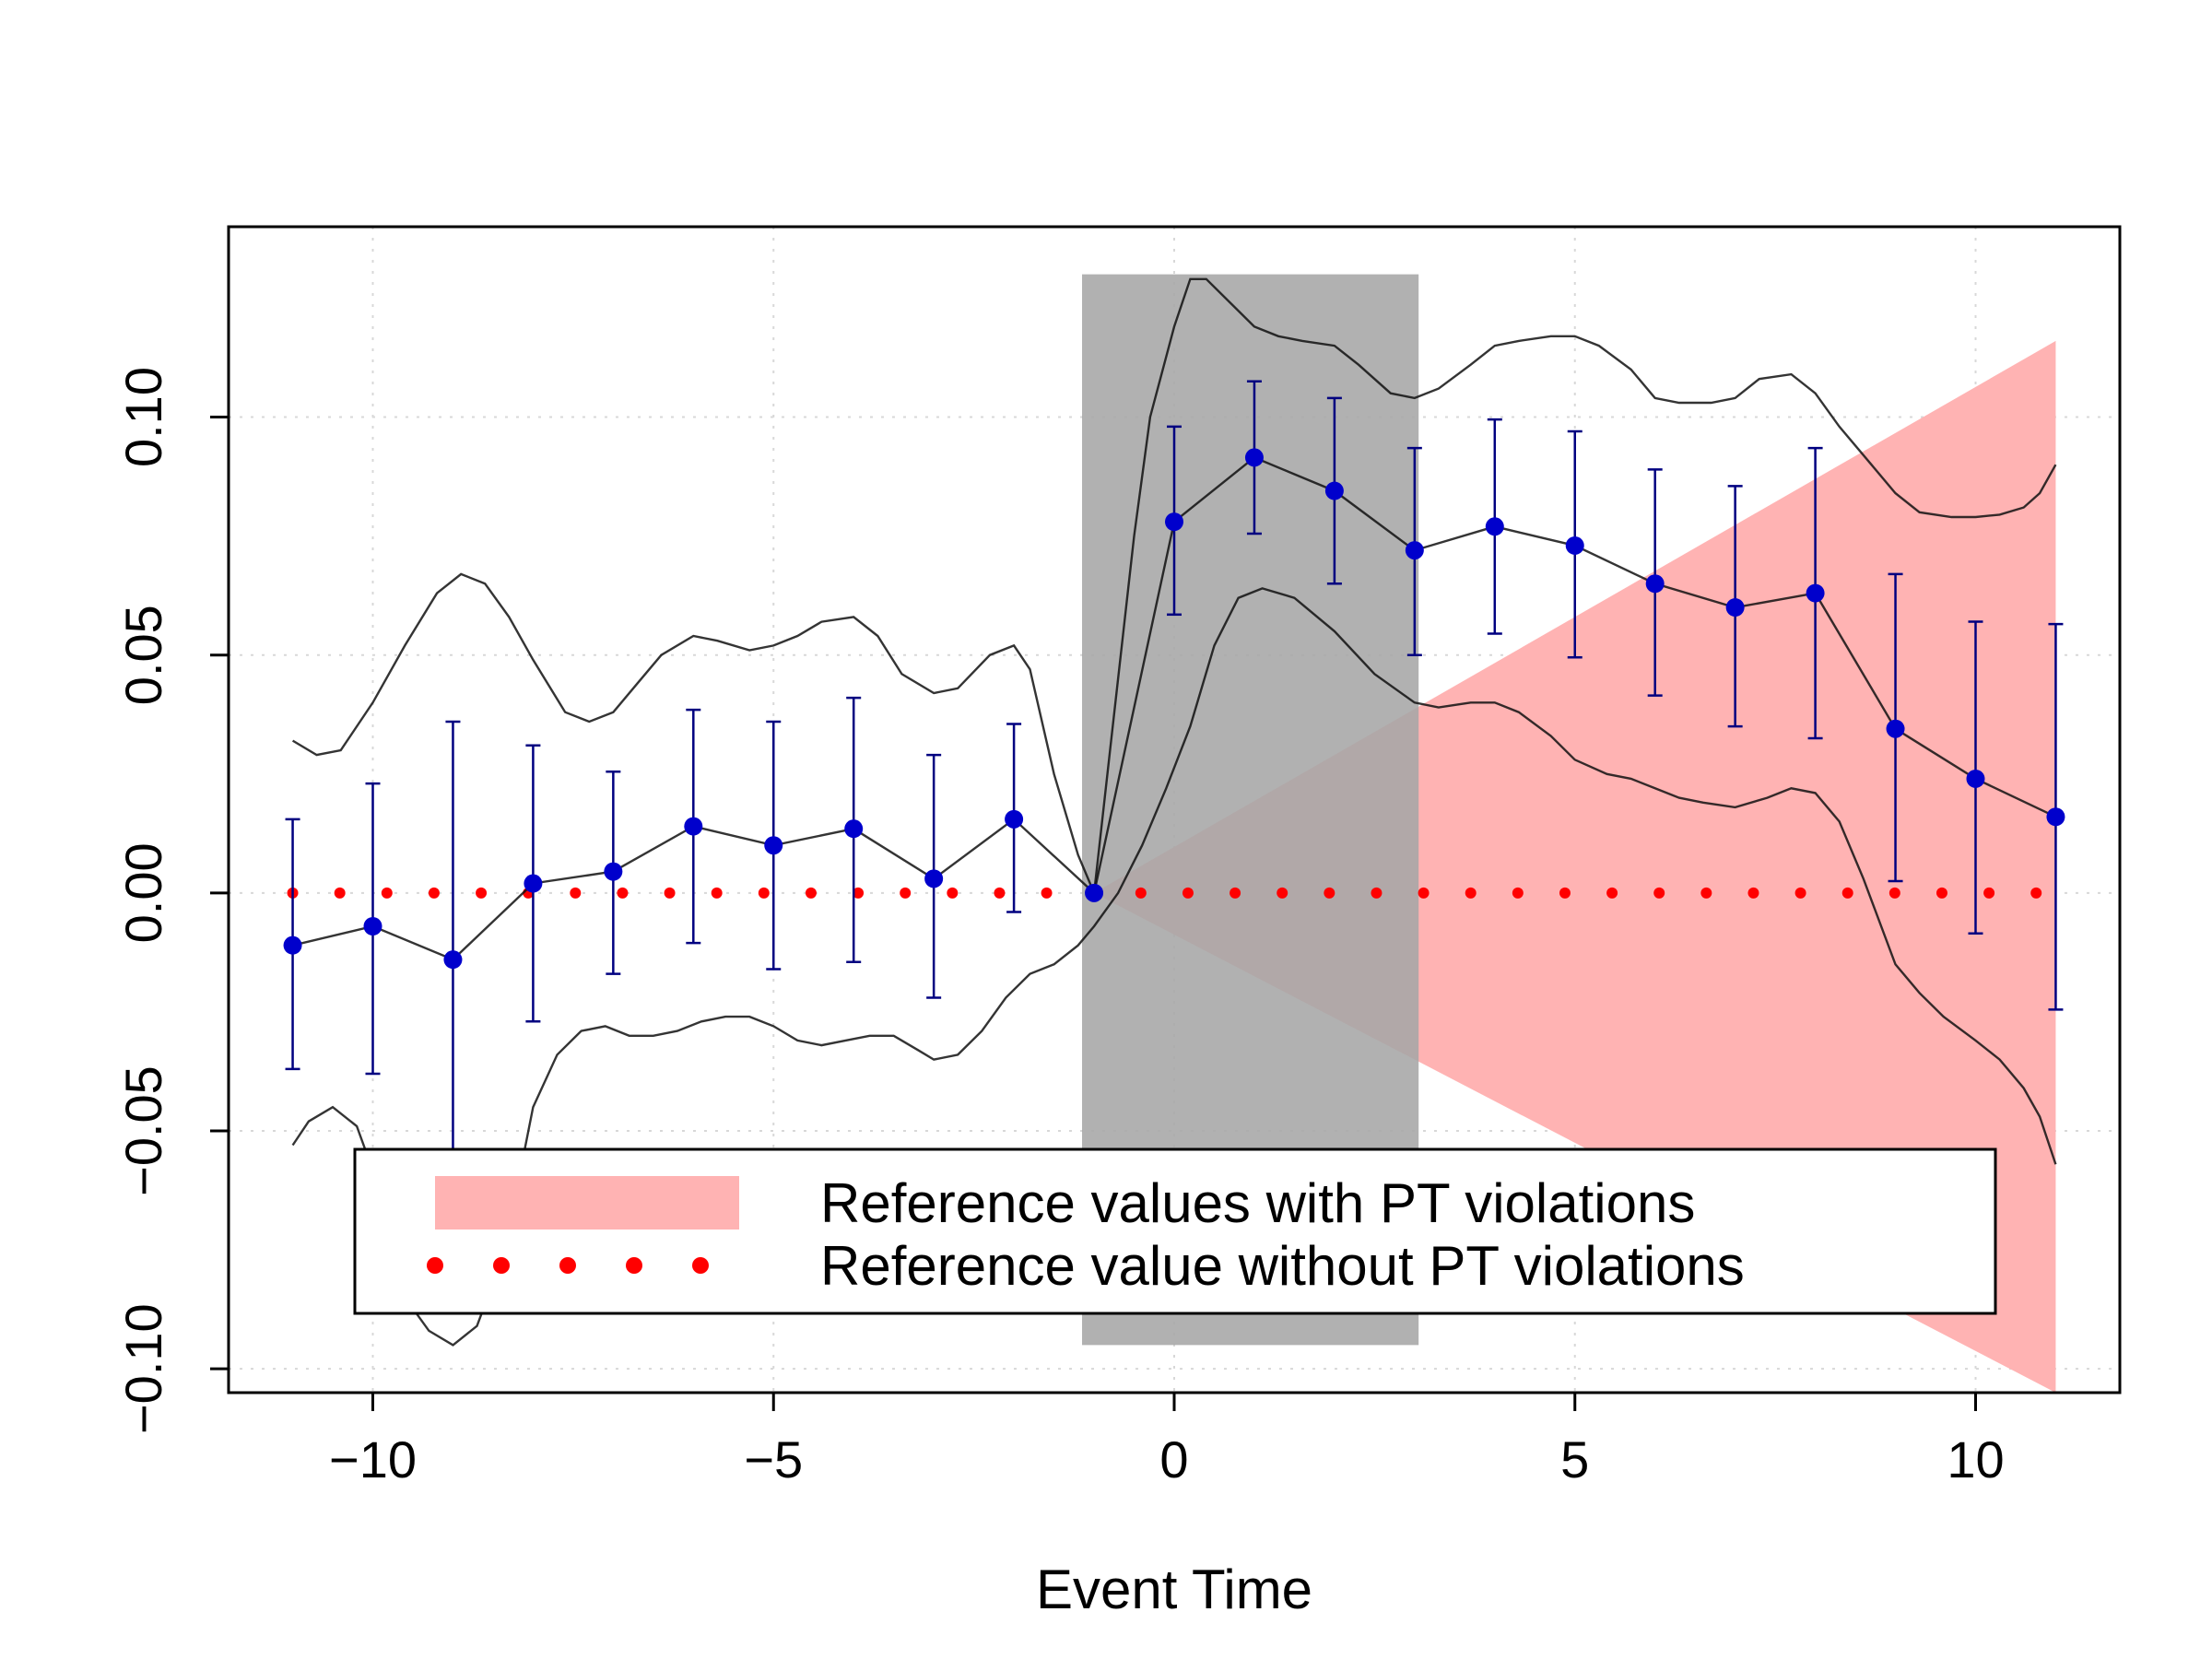 The height and width of the screenshot is (1659, 2212). Describe the element at coordinates (773, 1459) in the screenshot. I see `x-tick-label-1: −5` at that location.